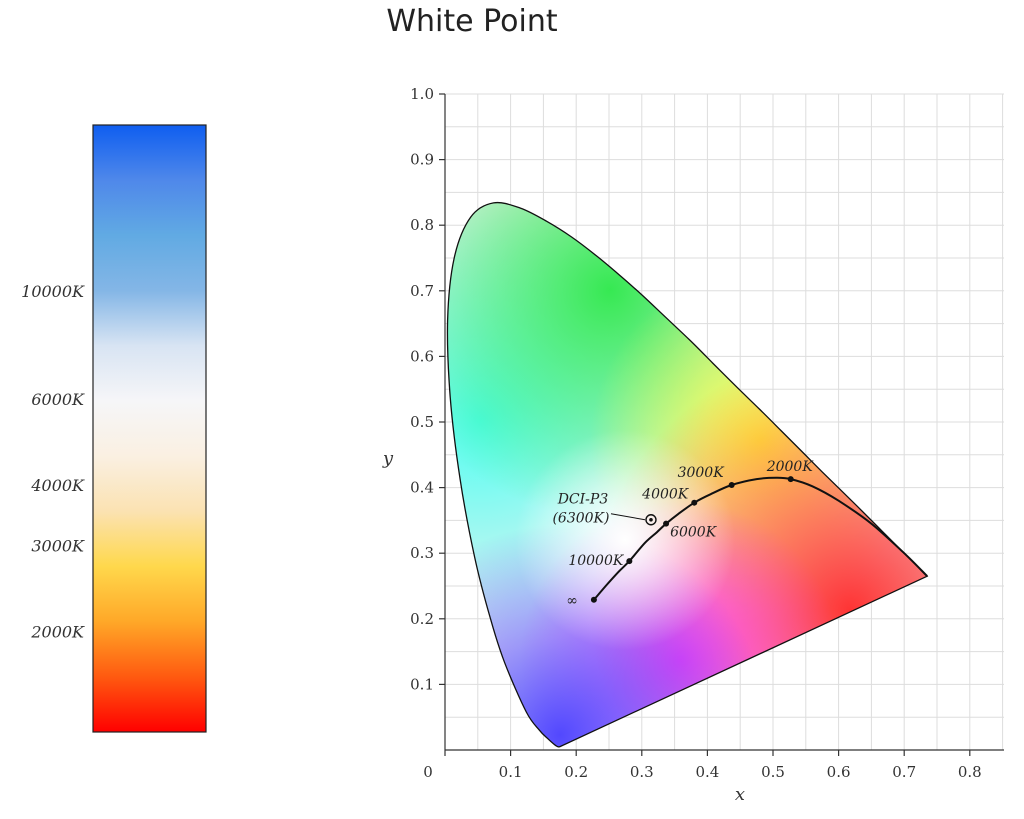 The image size is (1024, 819). Describe the element at coordinates (57, 485) in the screenshot. I see `temperature-label: 4000K` at that location.